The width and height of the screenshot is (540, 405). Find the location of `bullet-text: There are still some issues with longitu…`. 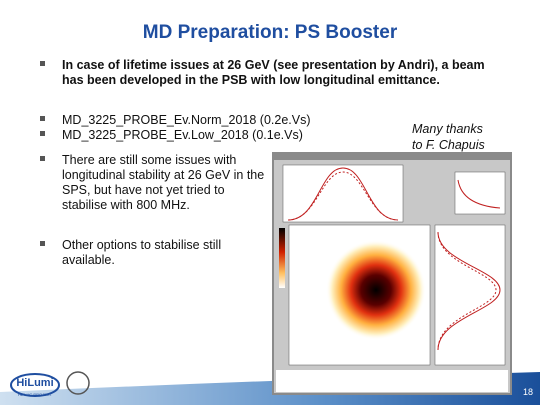

bullet-text: There are still some issues with longitu… is located at coordinates (163, 182).